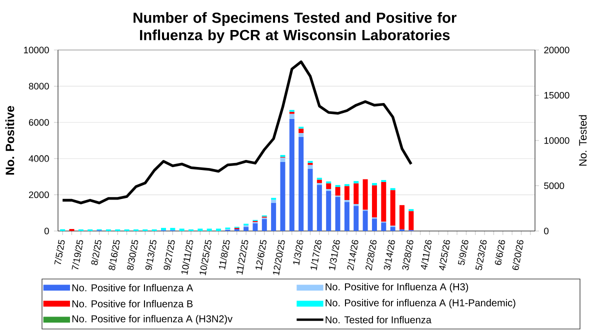  I want to click on y2-axis-title: No. Tested, so click(582, 140).